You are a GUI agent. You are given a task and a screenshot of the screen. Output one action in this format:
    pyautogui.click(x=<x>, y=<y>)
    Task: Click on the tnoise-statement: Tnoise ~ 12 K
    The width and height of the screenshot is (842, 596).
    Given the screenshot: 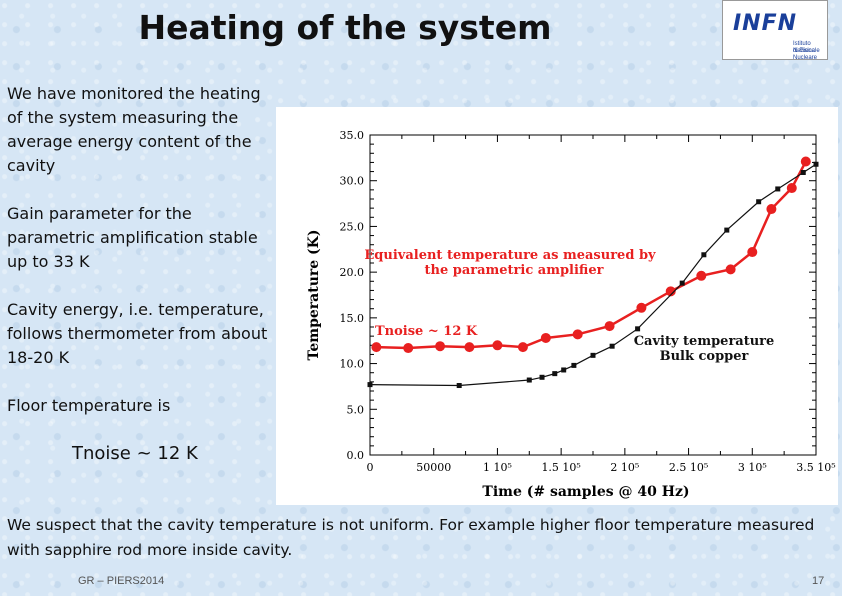 What is the action you would take?
    pyautogui.click(x=135, y=453)
    